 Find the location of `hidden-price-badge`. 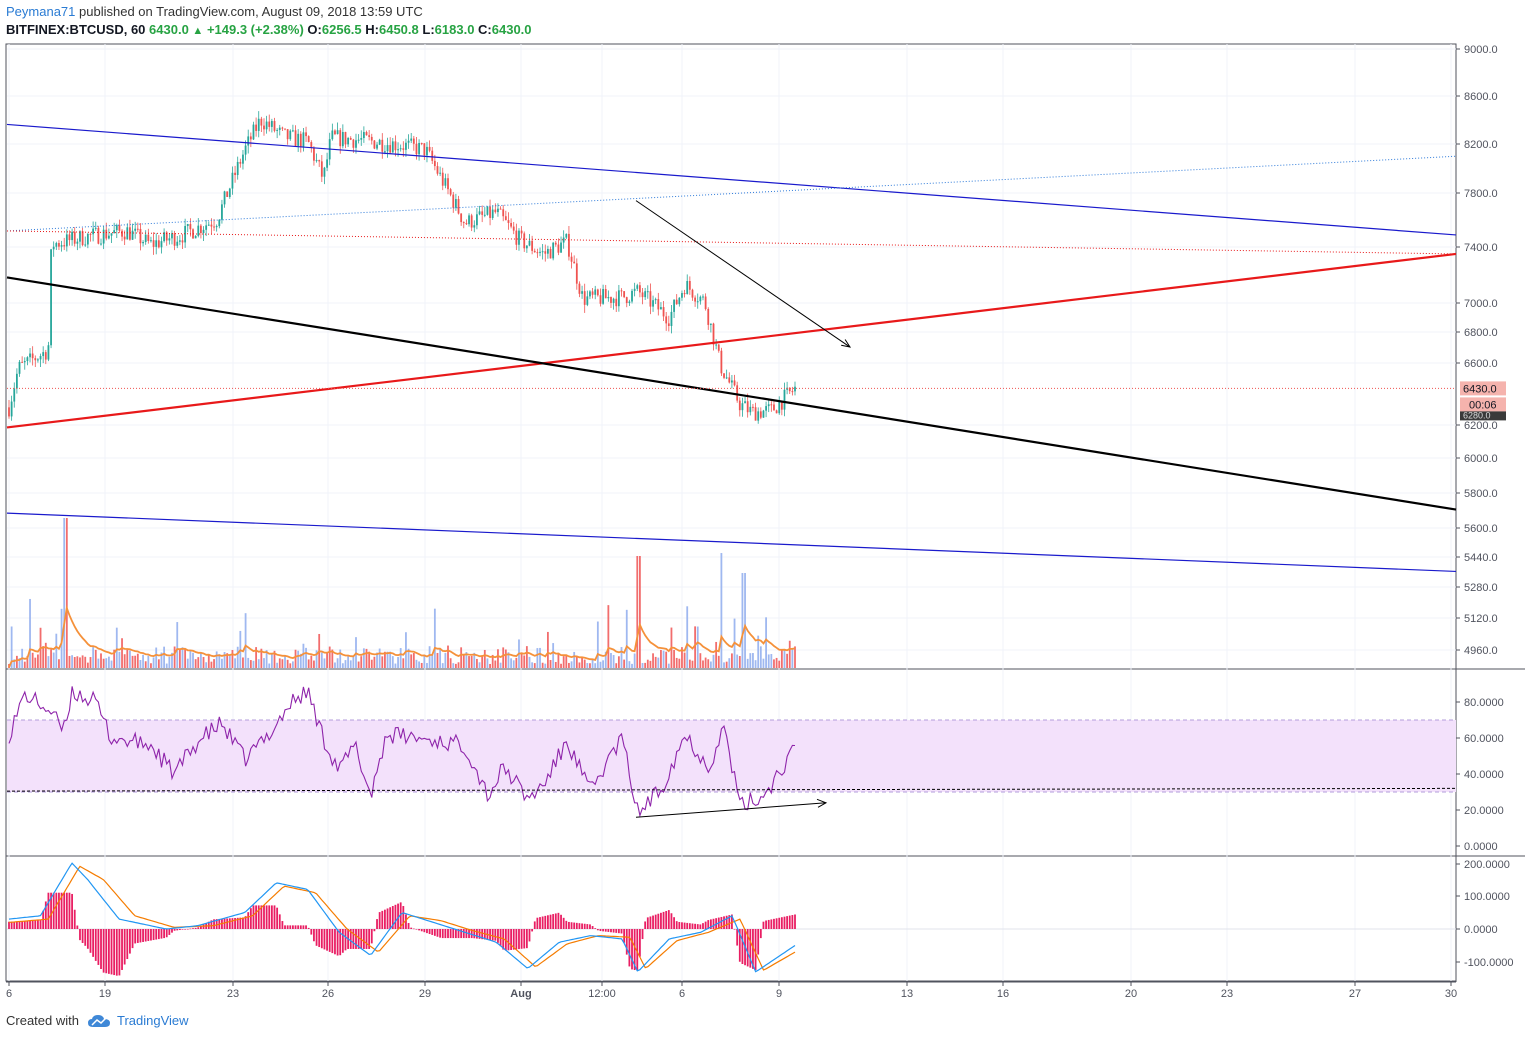

hidden-price-badge is located at coordinates (1483, 416).